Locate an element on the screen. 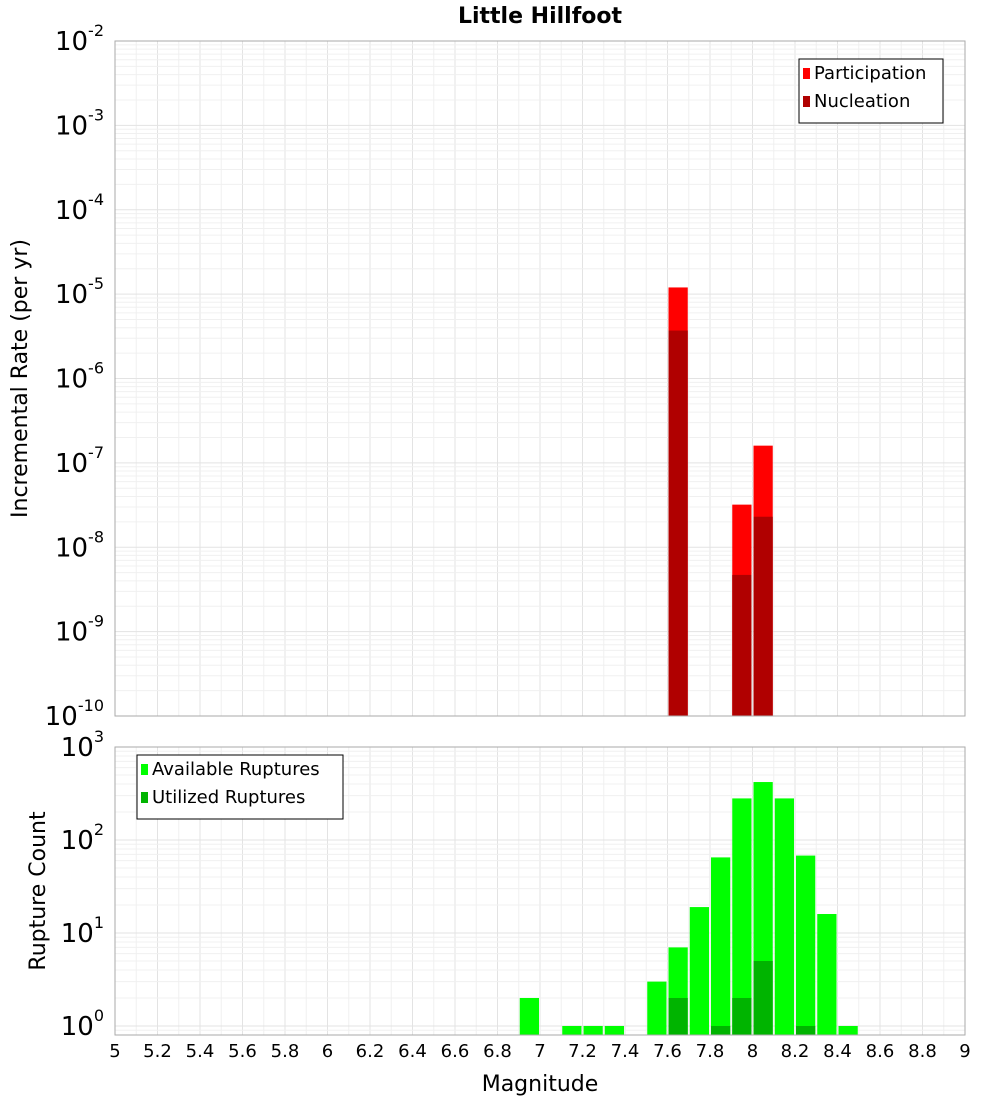 Image resolution: width=1000 pixels, height=1100 pixels. upper-y-tick-label: 10⁻¹⁰ is located at coordinates (74, 714).